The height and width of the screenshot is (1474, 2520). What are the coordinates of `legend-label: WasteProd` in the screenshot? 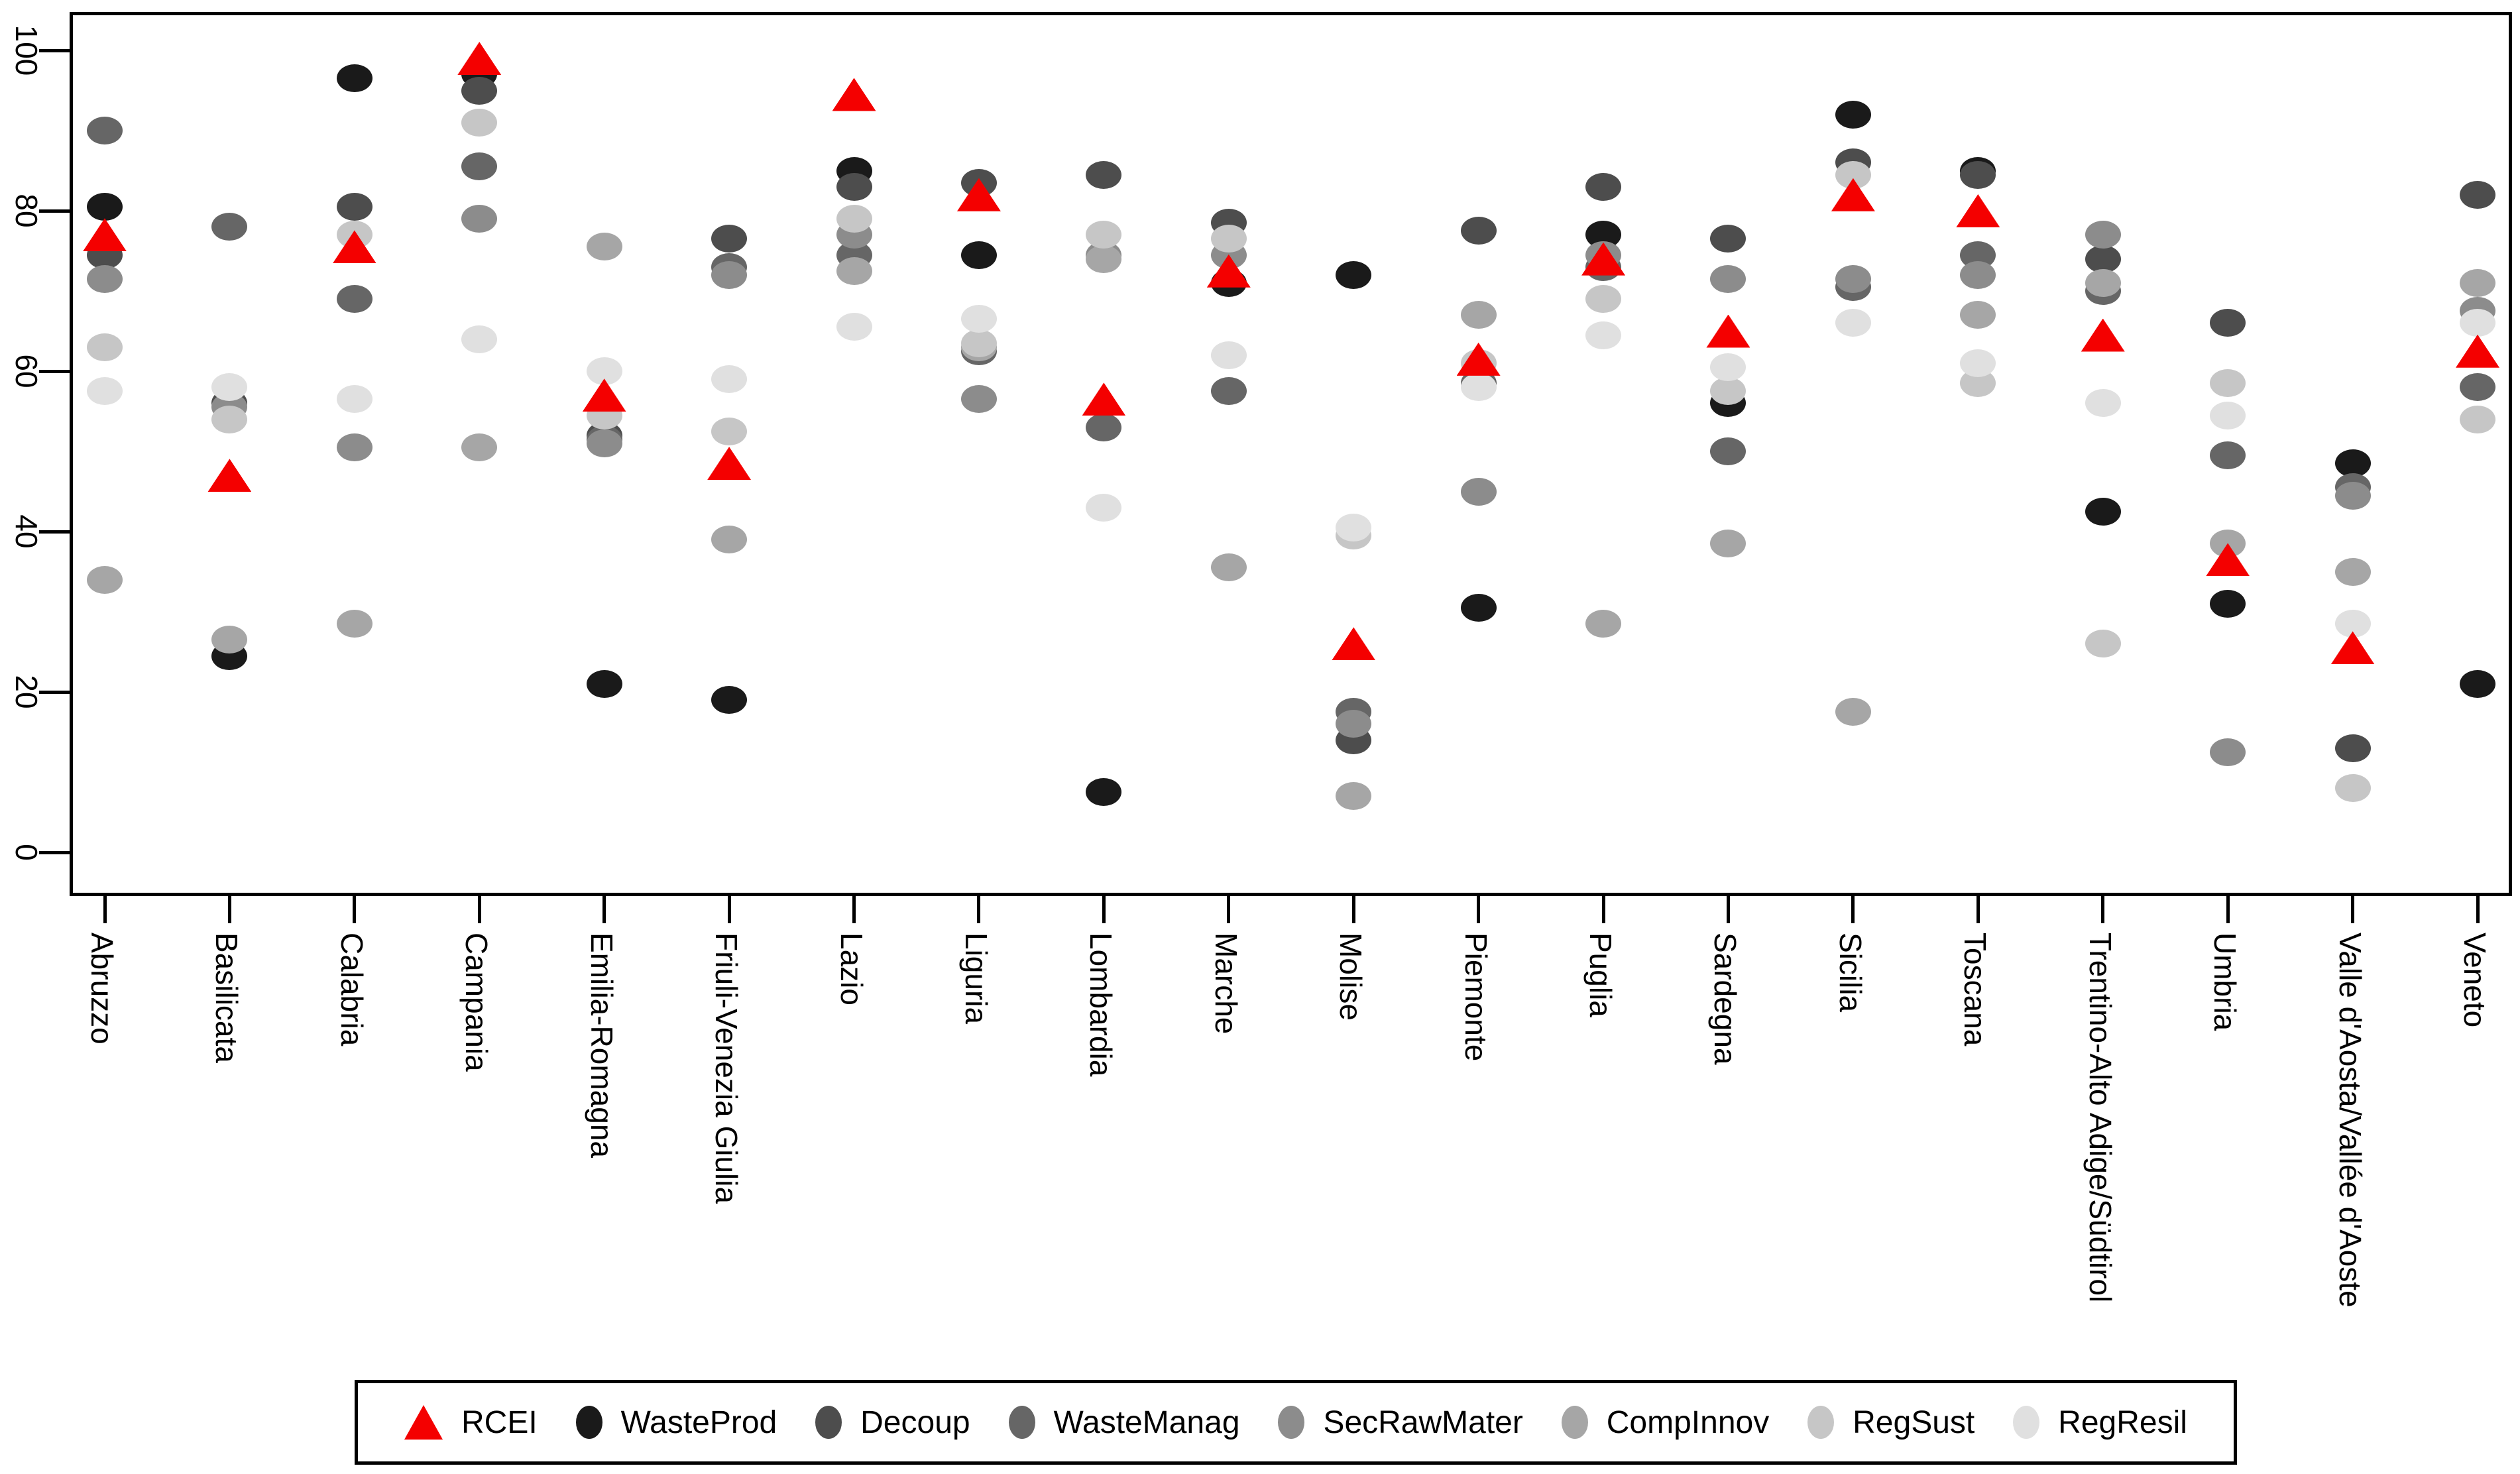 It's located at (698, 1422).